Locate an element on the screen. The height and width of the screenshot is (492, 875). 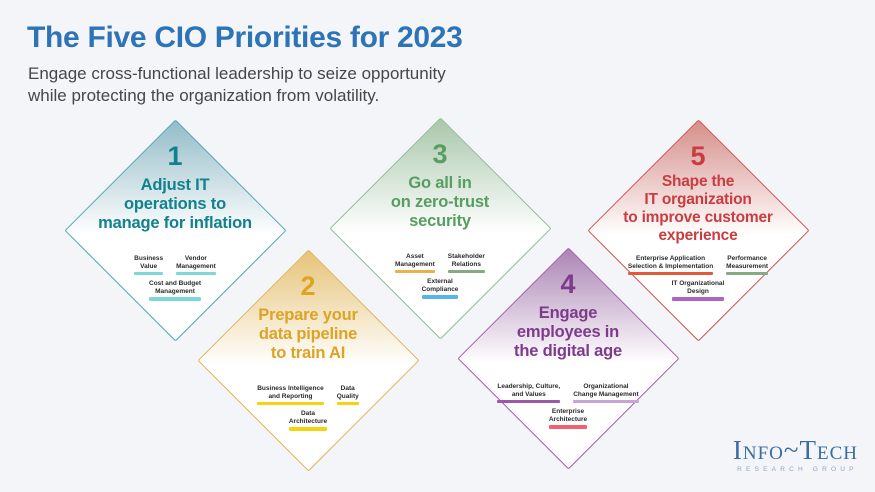
subitem: Stakeholder Relations is located at coordinates (466, 263).